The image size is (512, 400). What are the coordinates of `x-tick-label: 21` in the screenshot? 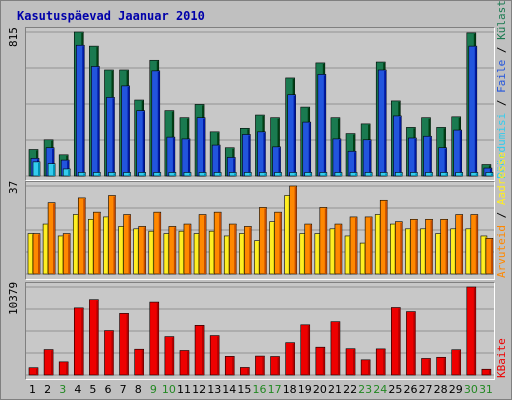 It's located at (334, 389).